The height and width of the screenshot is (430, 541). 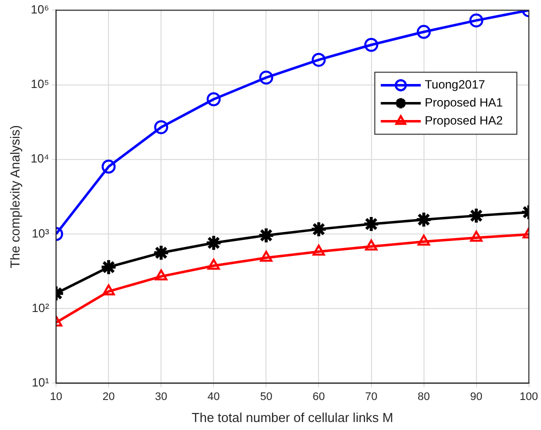 I want to click on y-tick-label: 10⁴, so click(x=40, y=159).